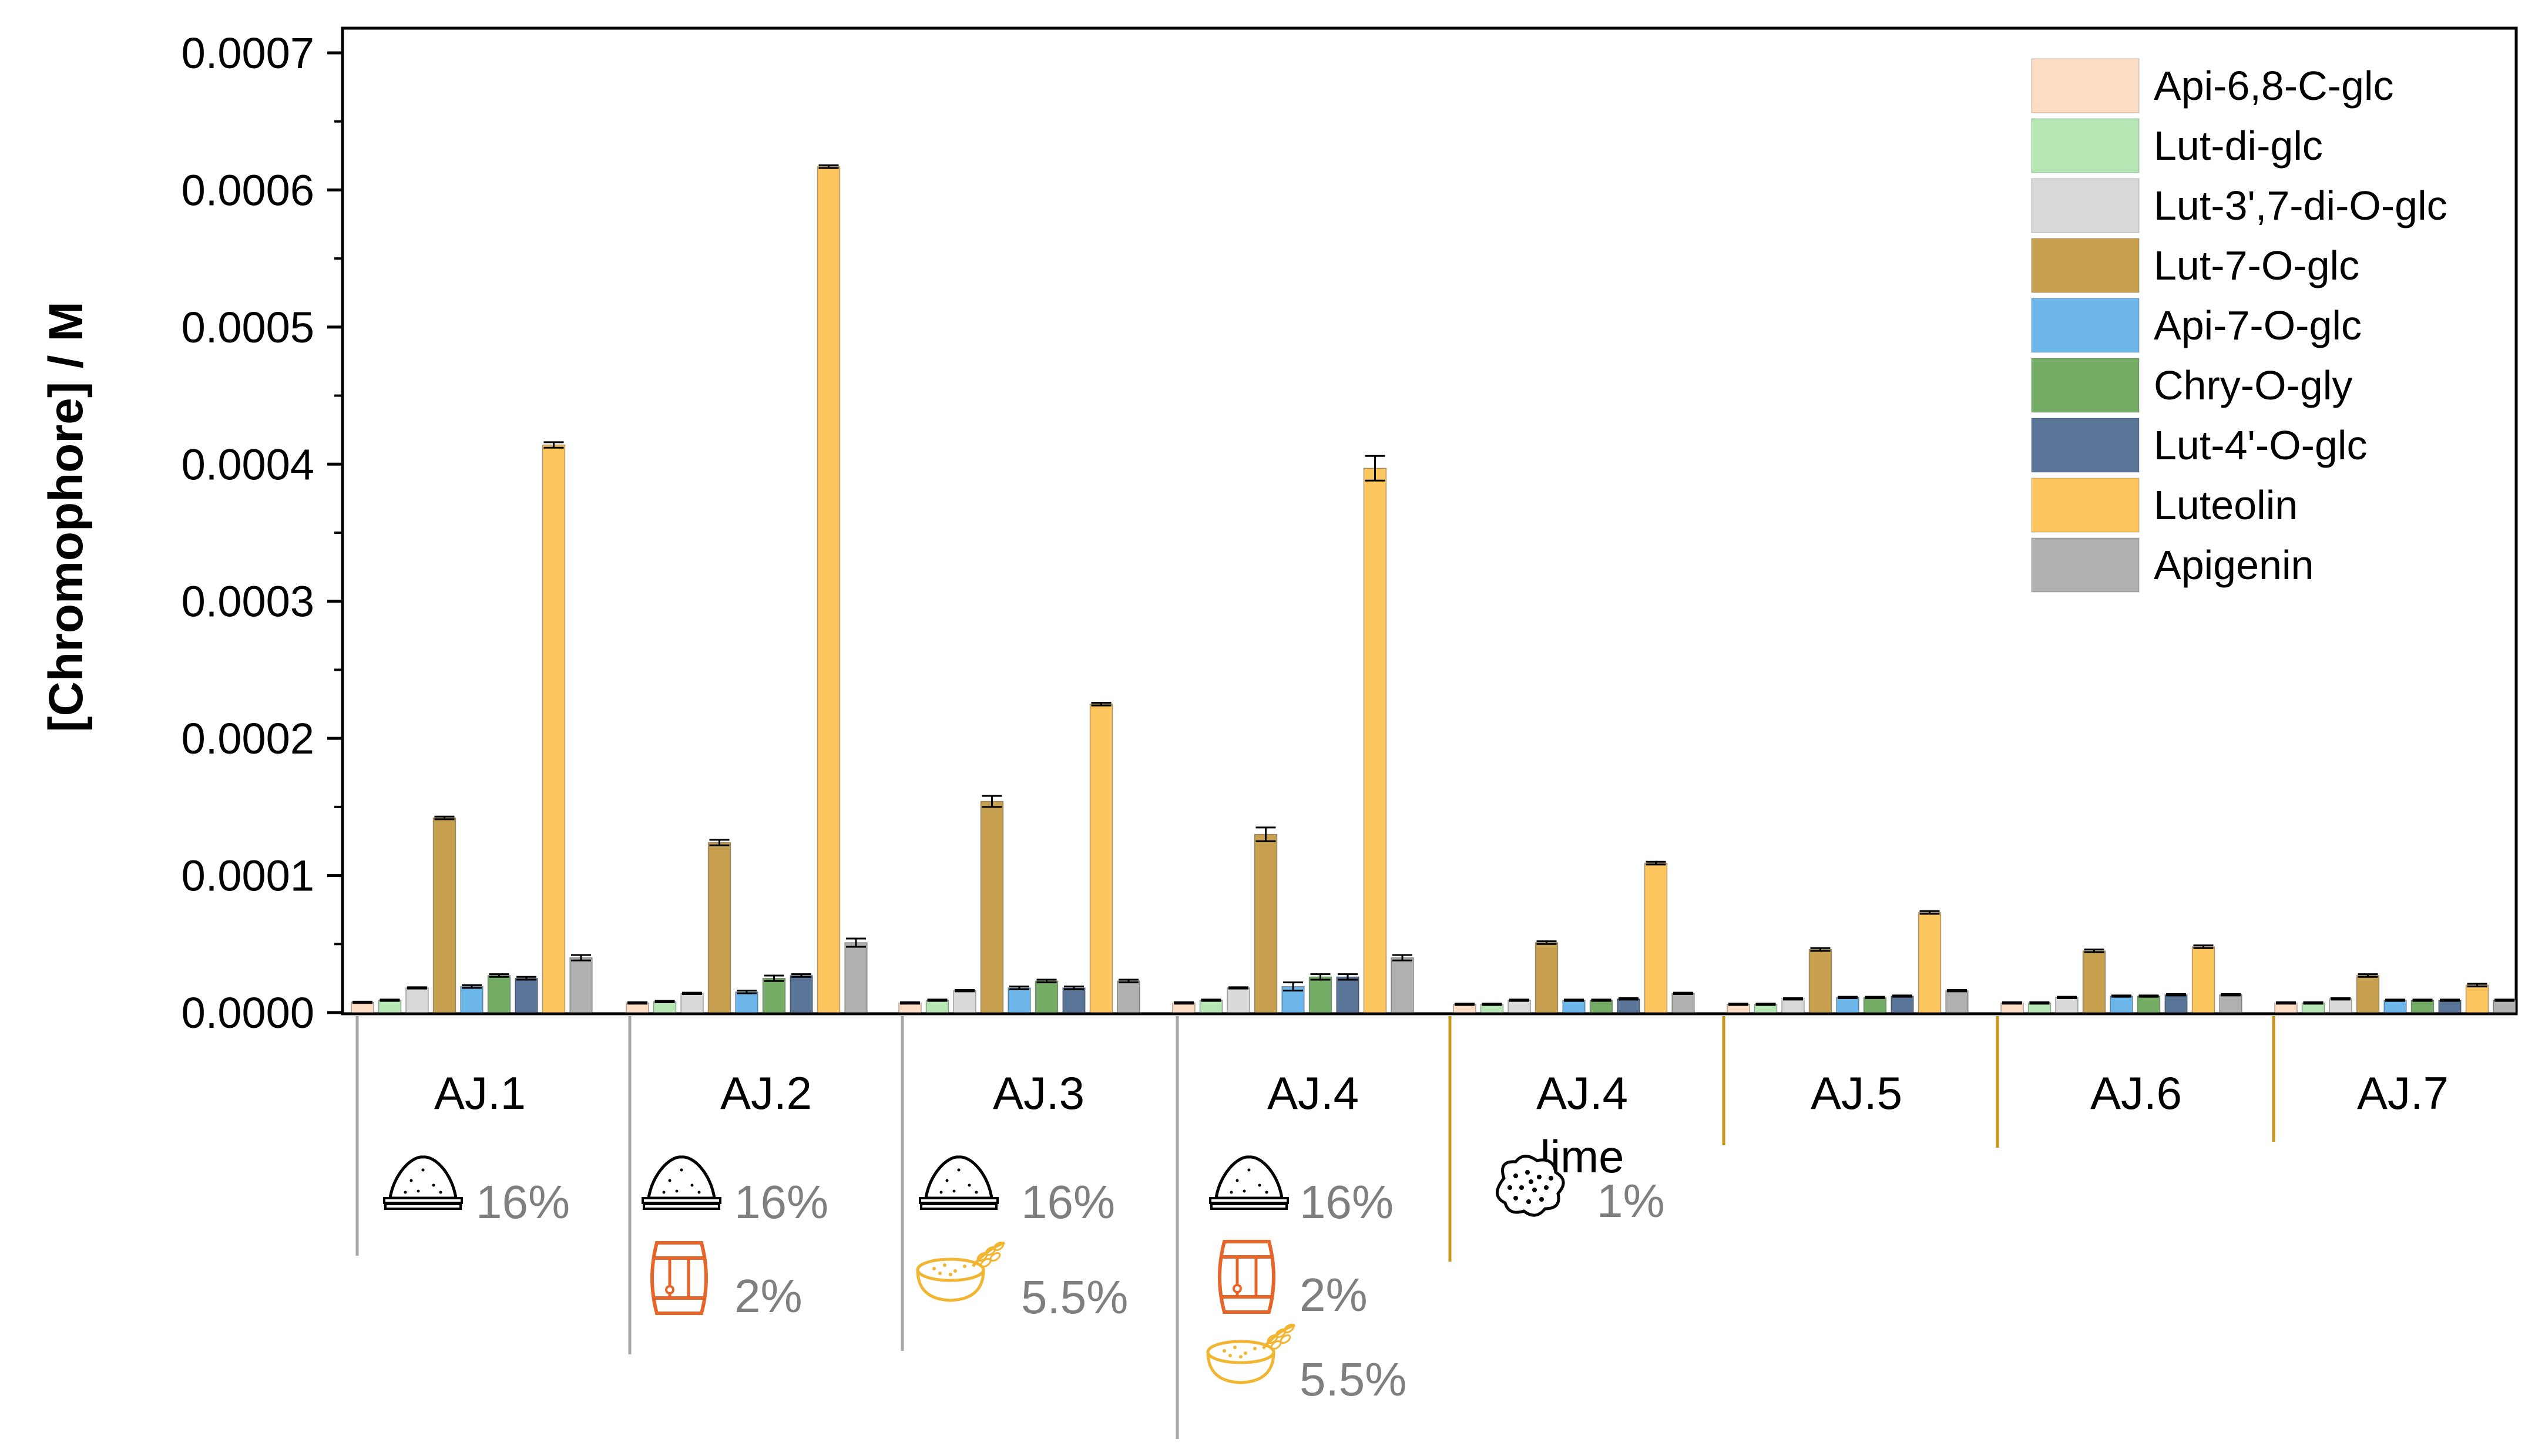  Describe the element at coordinates (248, 738) in the screenshot. I see `y-tick-label: 0.0002` at that location.